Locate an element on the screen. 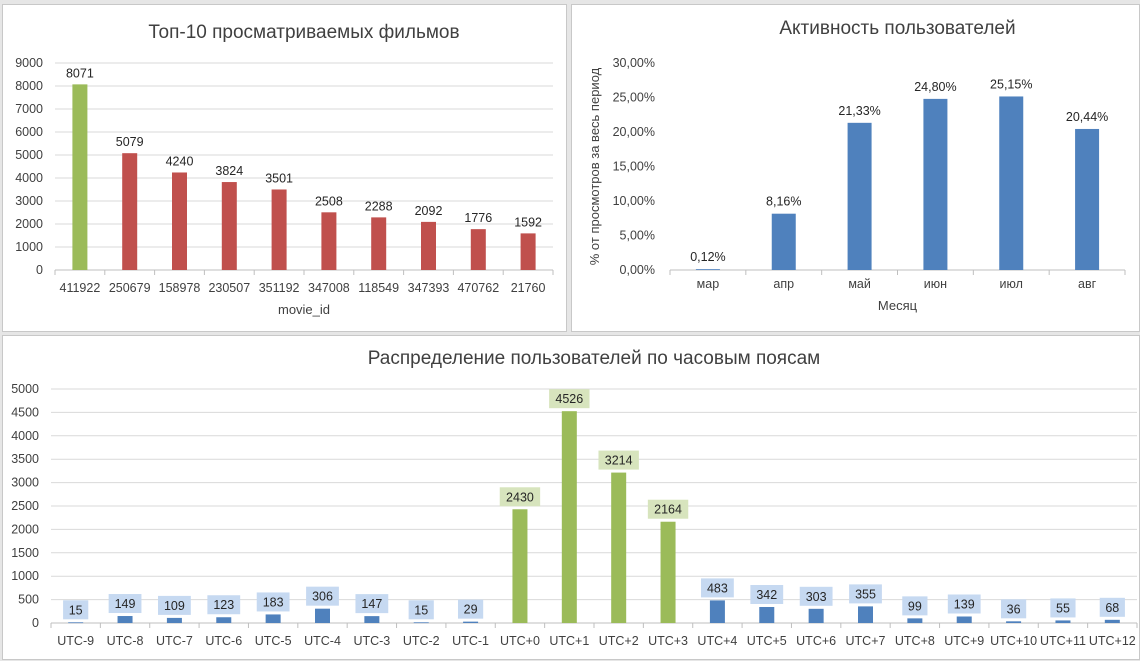 The height and width of the screenshot is (661, 1140). data-label: 21,33% is located at coordinates (859, 111).